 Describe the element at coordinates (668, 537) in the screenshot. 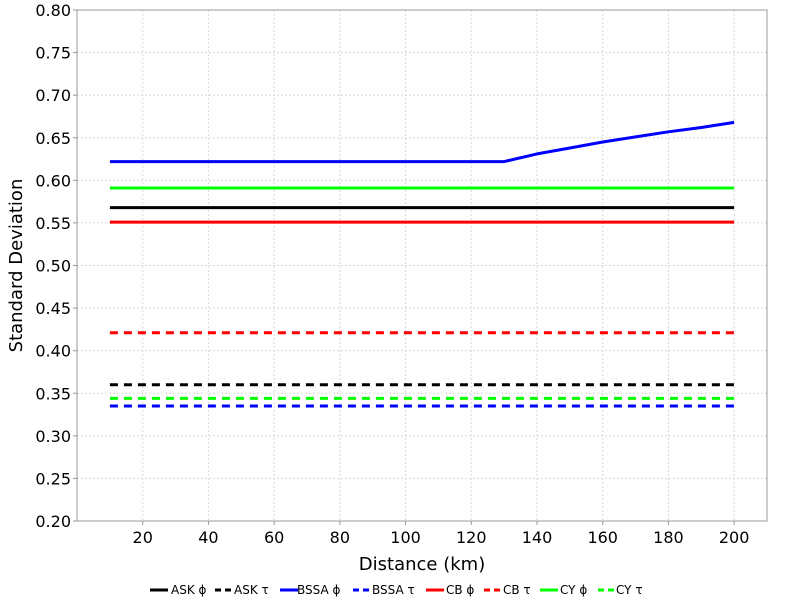

I see `x-tick-label: 180` at that location.